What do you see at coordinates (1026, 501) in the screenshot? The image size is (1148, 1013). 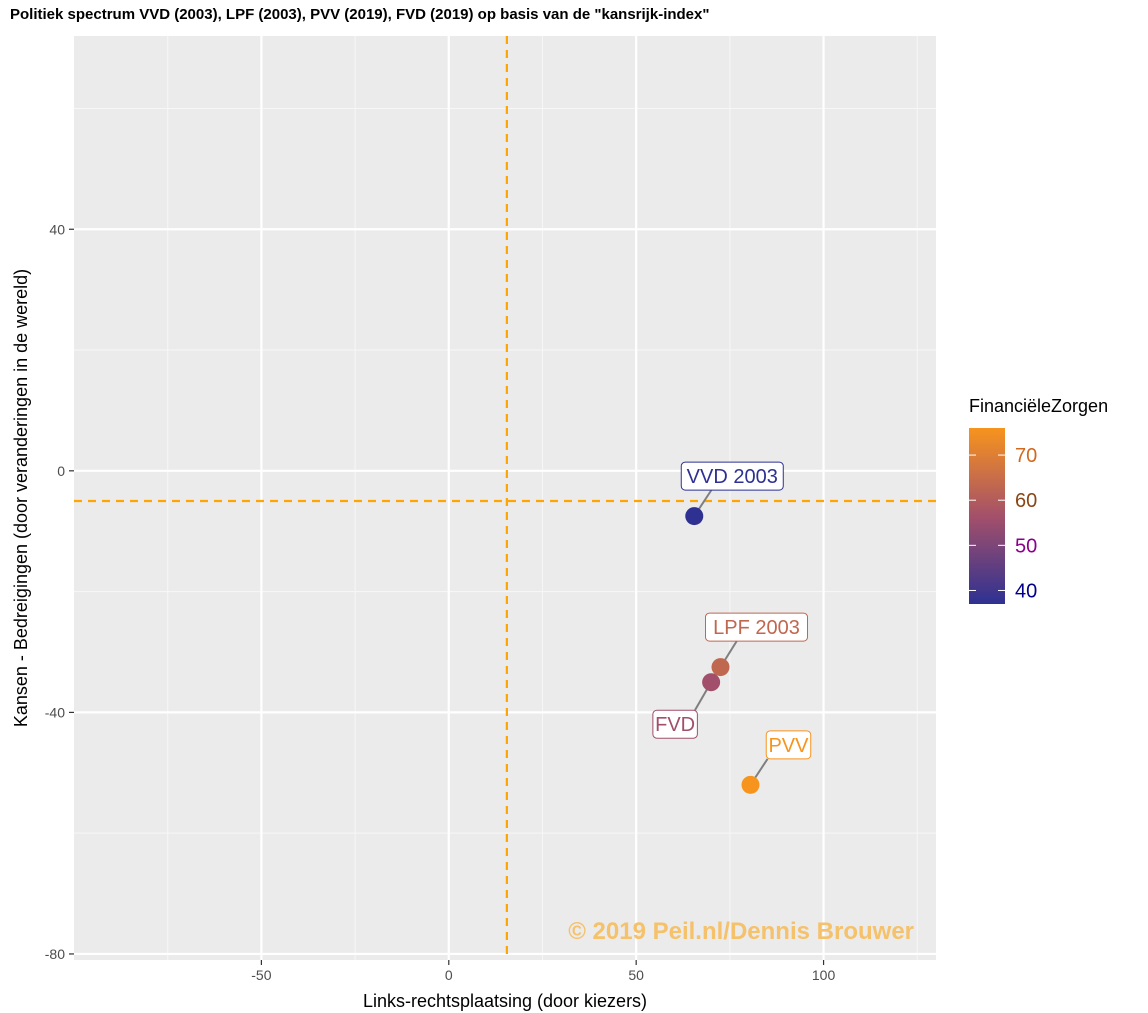 I see `legend-tick-label: 60` at bounding box center [1026, 501].